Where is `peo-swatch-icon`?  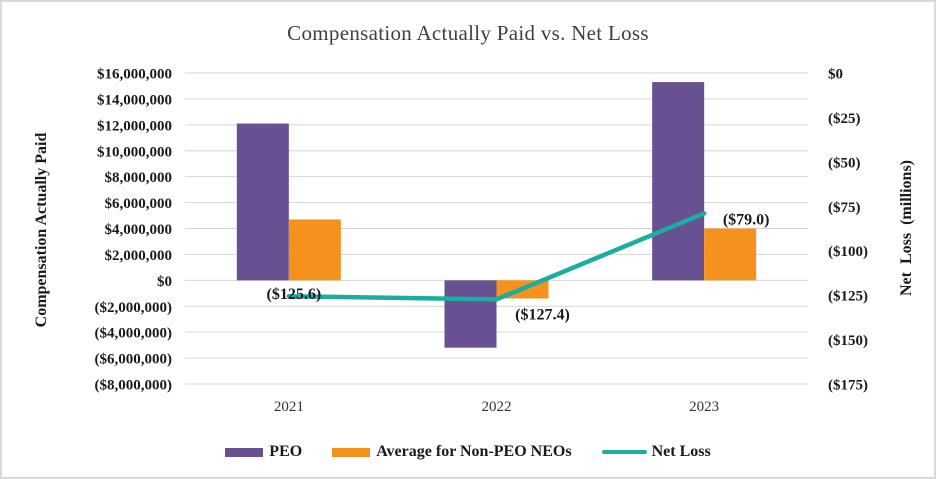 peo-swatch-icon is located at coordinates (244, 452).